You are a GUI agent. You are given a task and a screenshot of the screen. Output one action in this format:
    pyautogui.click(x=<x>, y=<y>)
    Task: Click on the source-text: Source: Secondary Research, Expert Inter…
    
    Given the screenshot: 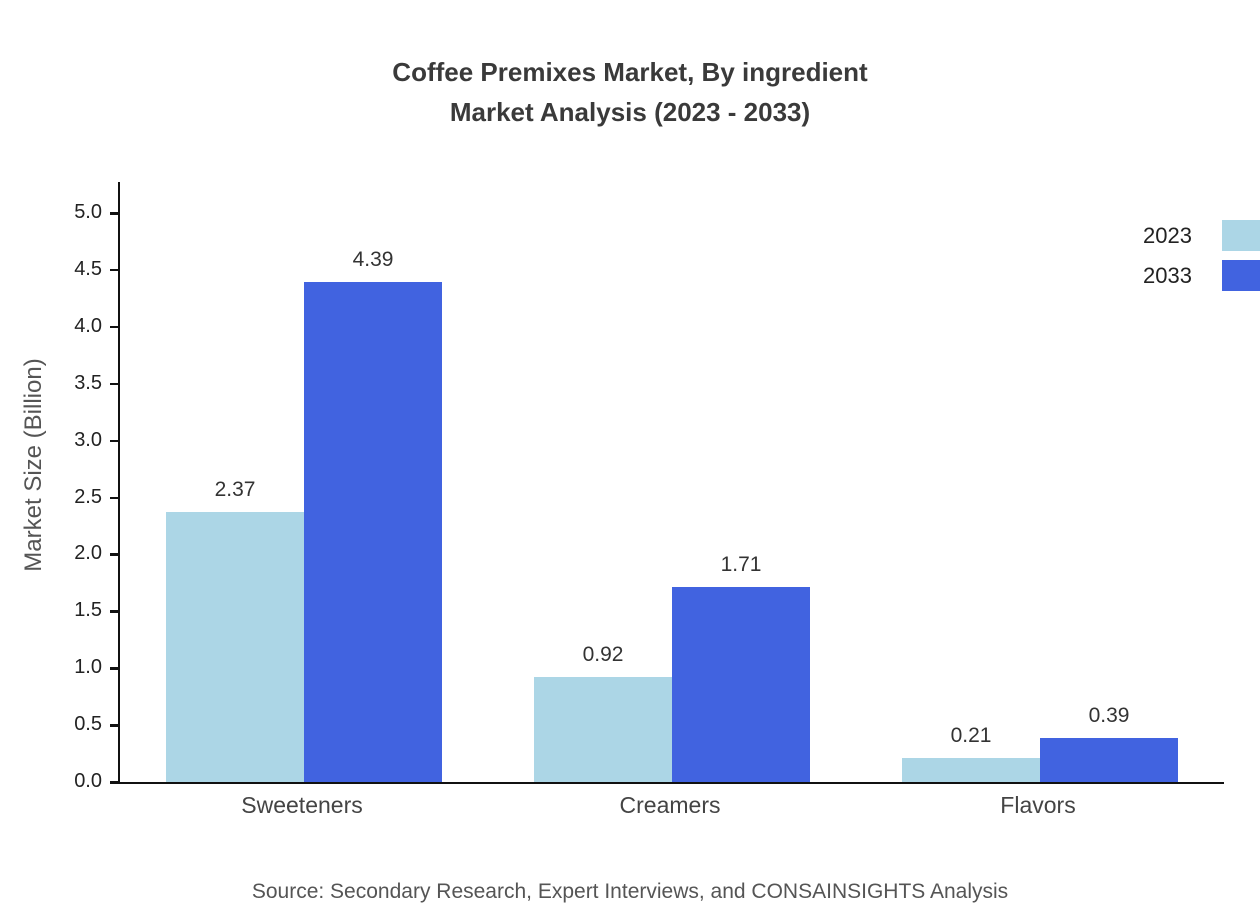 What is the action you would take?
    pyautogui.click(x=630, y=891)
    